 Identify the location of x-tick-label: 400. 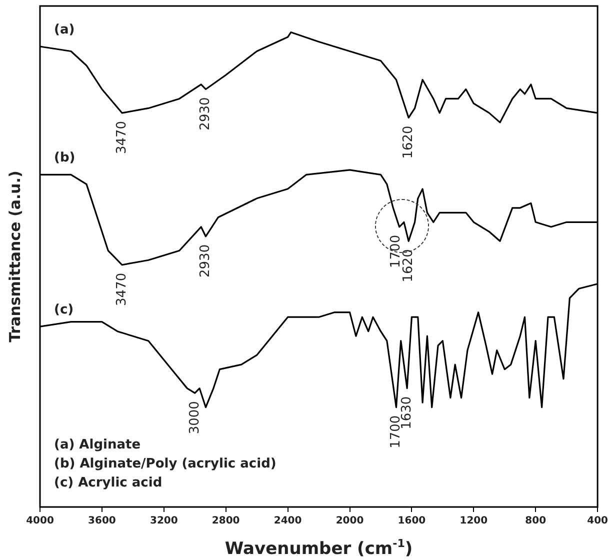
(597, 521).